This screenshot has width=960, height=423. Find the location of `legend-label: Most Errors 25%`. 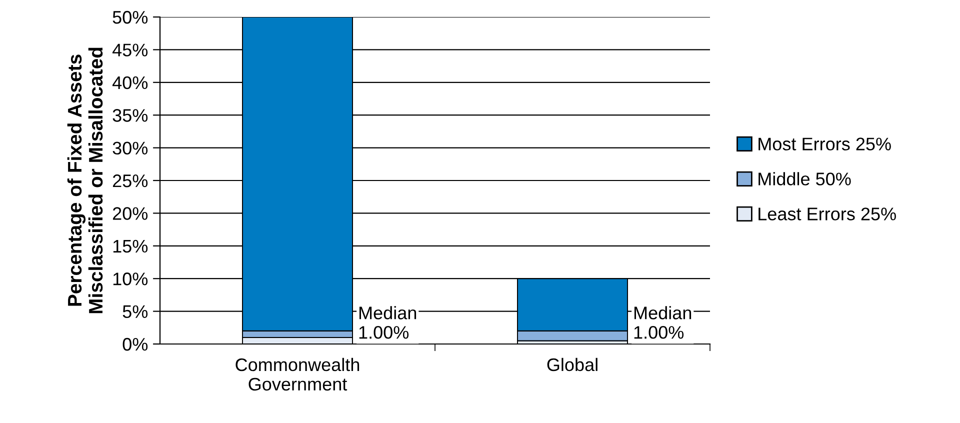

legend-label: Most Errors 25% is located at coordinates (824, 144).